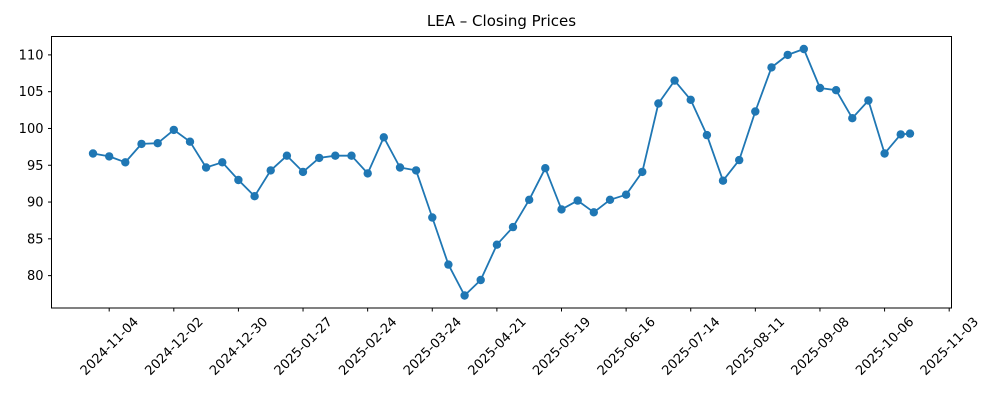 The height and width of the screenshot is (400, 1000). I want to click on x-tick-label: 2025-10-06, so click(885, 347).